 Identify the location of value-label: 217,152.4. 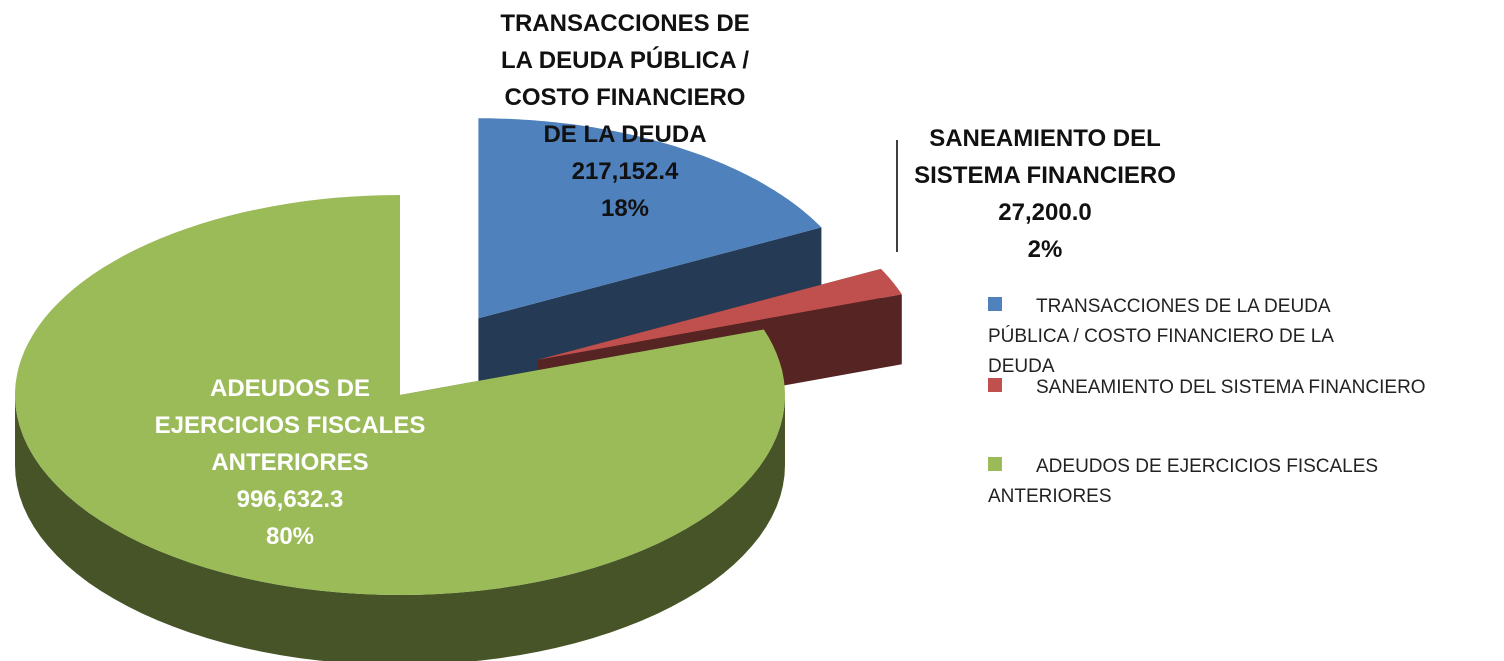
(625, 171).